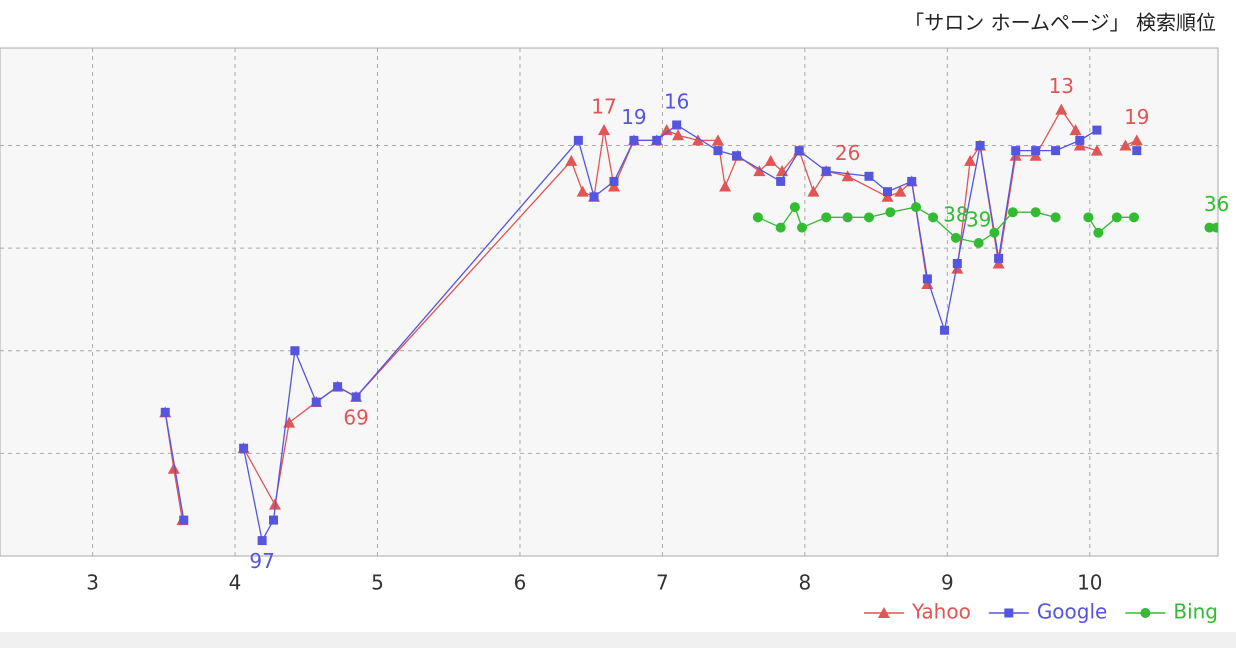 The width and height of the screenshot is (1236, 648). I want to click on data-label: 13, so click(1061, 86).